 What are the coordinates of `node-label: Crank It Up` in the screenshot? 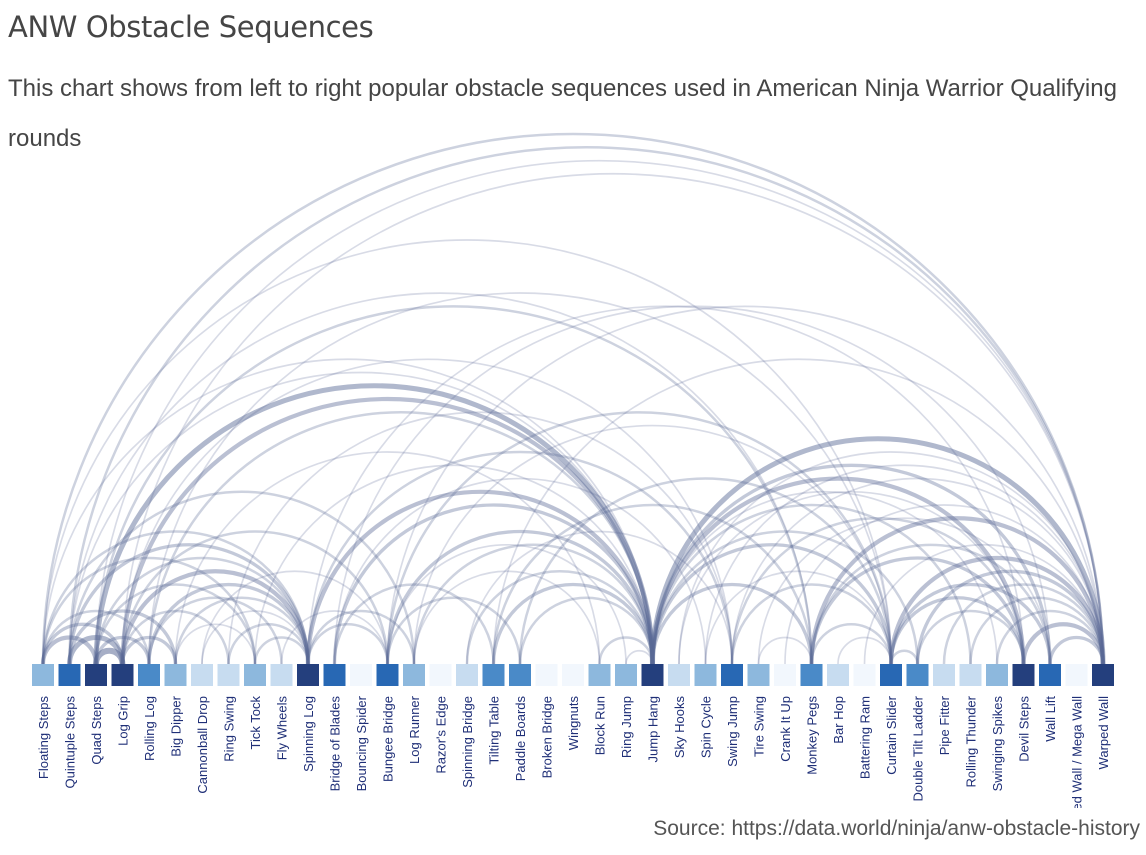 It's located at (785, 729).